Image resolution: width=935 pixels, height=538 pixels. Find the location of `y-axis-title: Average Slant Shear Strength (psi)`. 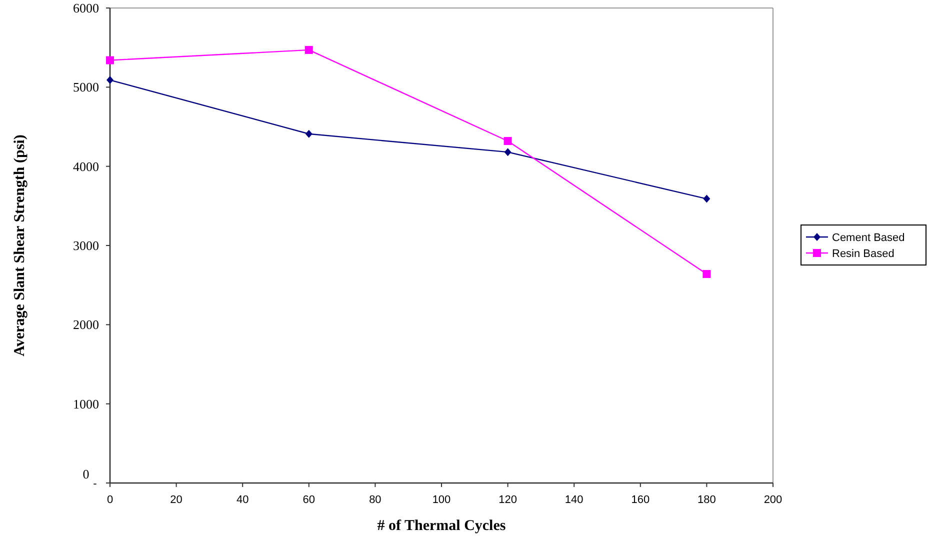

y-axis-title: Average Slant Shear Strength (psi) is located at coordinates (20, 245).